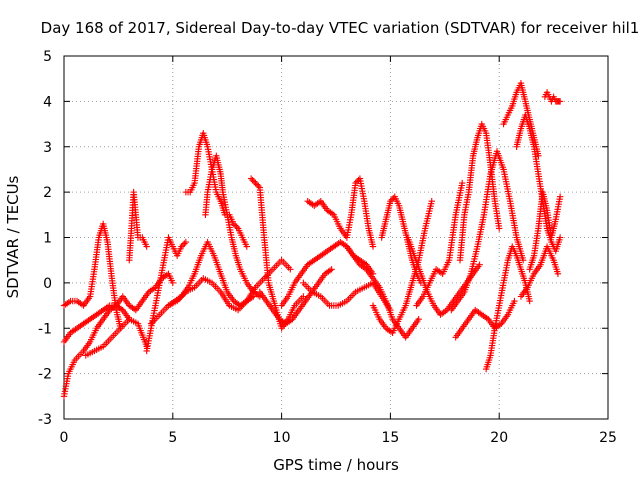  Describe the element at coordinates (45, 329) in the screenshot. I see `y-tick-label: -1` at that location.